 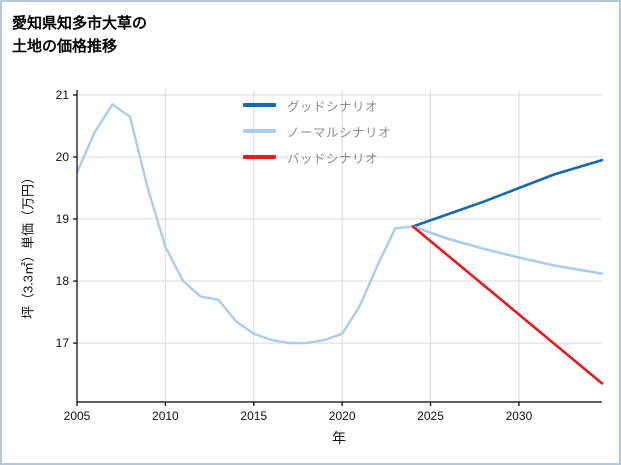 I want to click on series-line-normal-scenario, so click(x=507, y=250).